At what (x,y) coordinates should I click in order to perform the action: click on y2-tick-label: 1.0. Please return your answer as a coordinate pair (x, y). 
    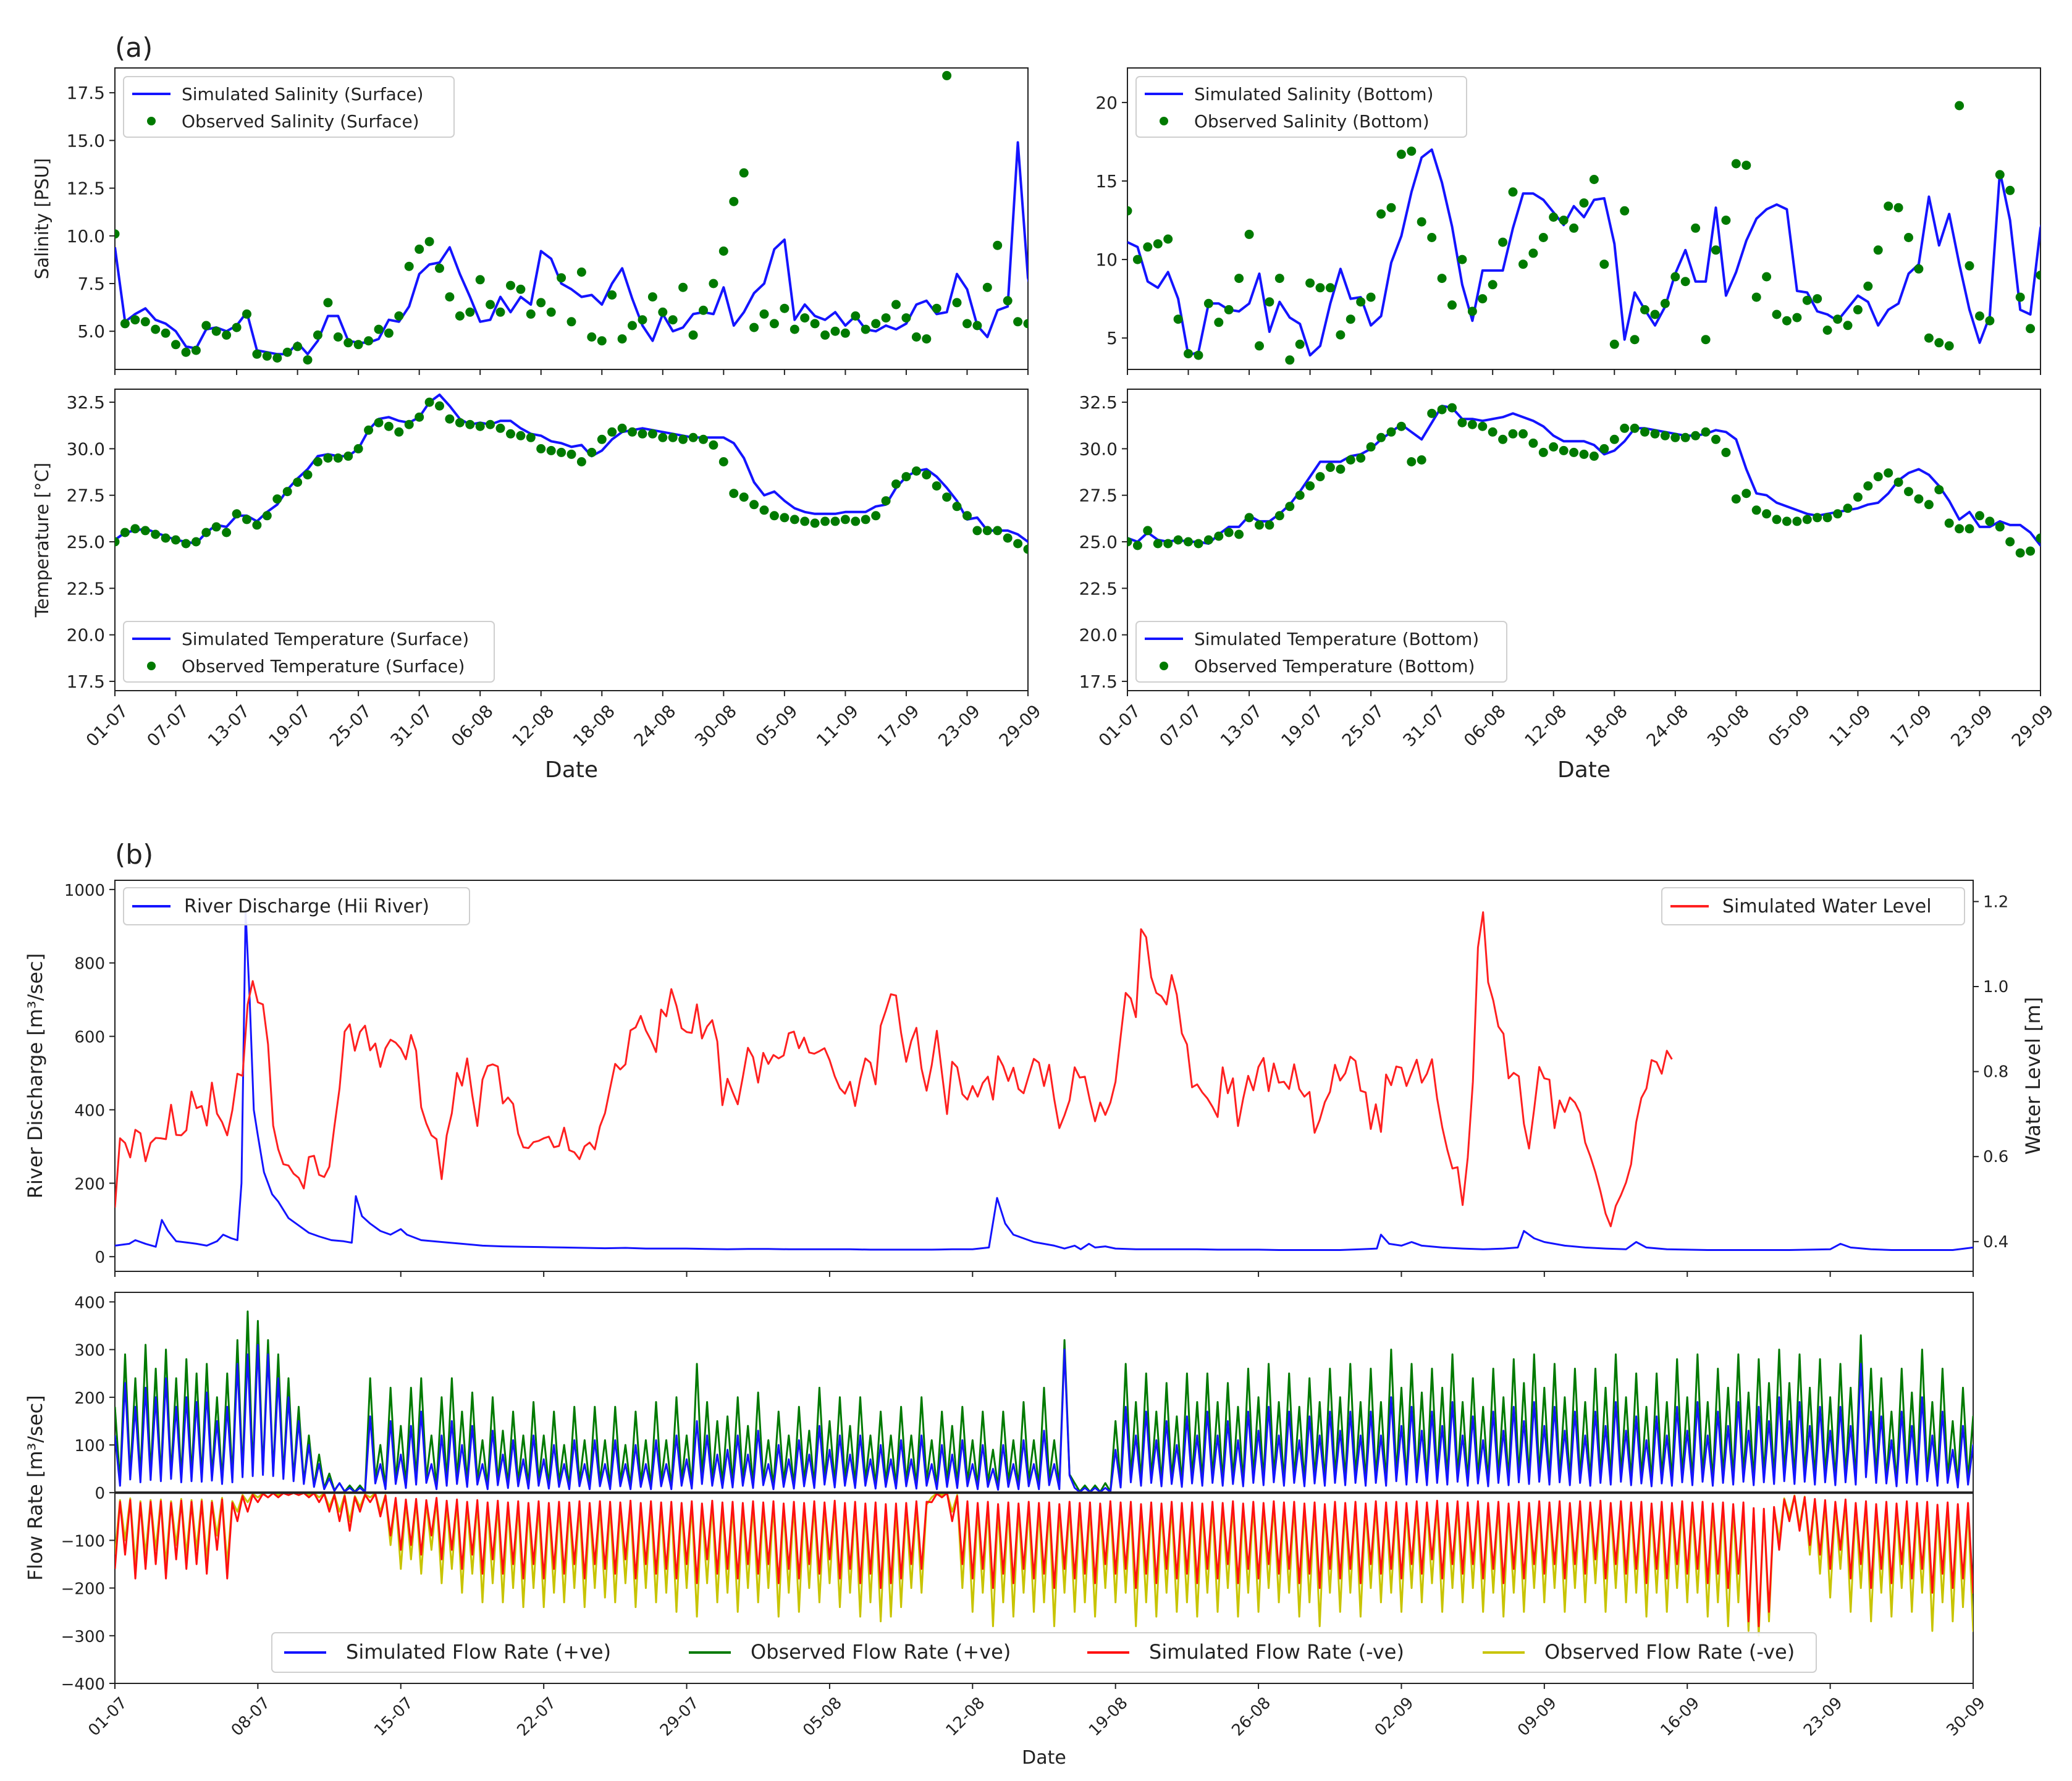
    Looking at the image, I should click on (1996, 987).